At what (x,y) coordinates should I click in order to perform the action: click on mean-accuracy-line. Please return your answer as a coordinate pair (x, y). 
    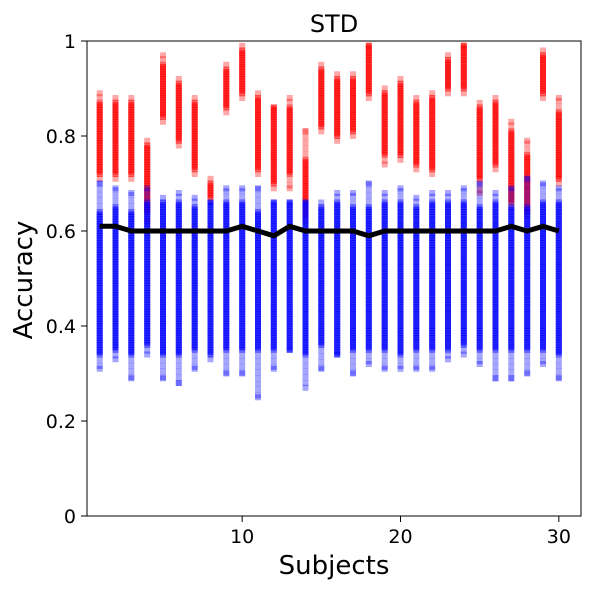
    Looking at the image, I should click on (329, 231).